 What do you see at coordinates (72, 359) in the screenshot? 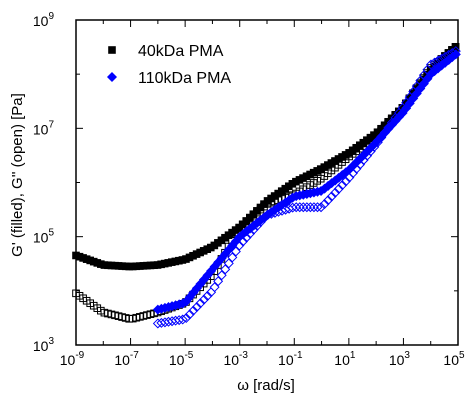
I see `x-tick-label: 10⁻⁹` at bounding box center [72, 359].